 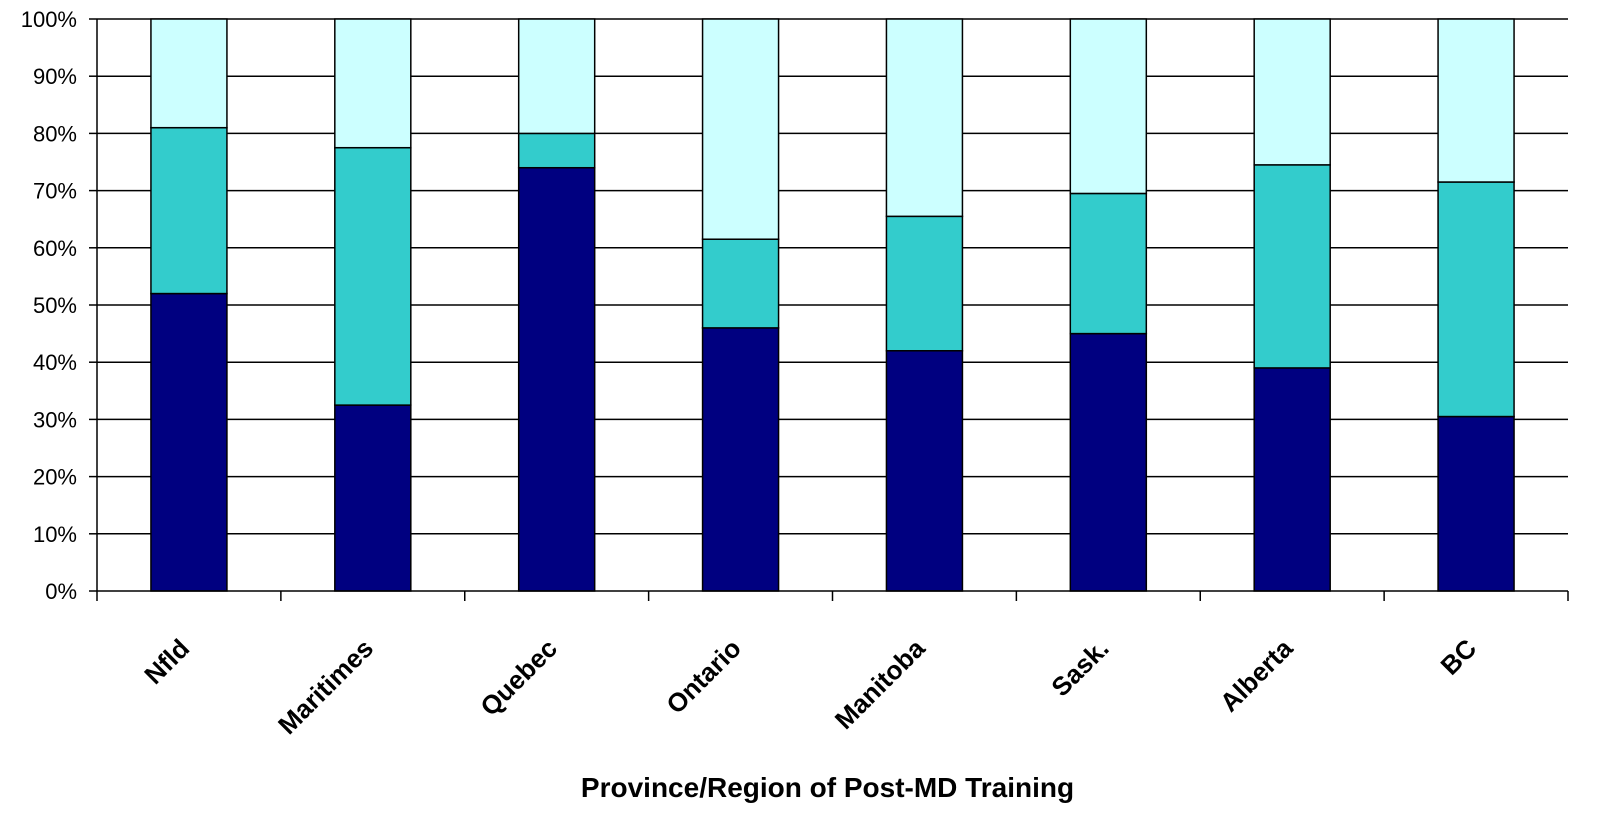 I want to click on y-tick-label: 100%, so click(x=49, y=19).